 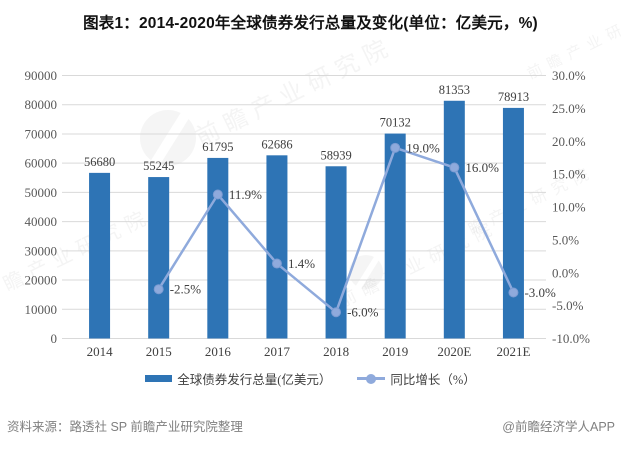 What do you see at coordinates (277, 351) in the screenshot?
I see `x-axis-label-2017: 2017` at bounding box center [277, 351].